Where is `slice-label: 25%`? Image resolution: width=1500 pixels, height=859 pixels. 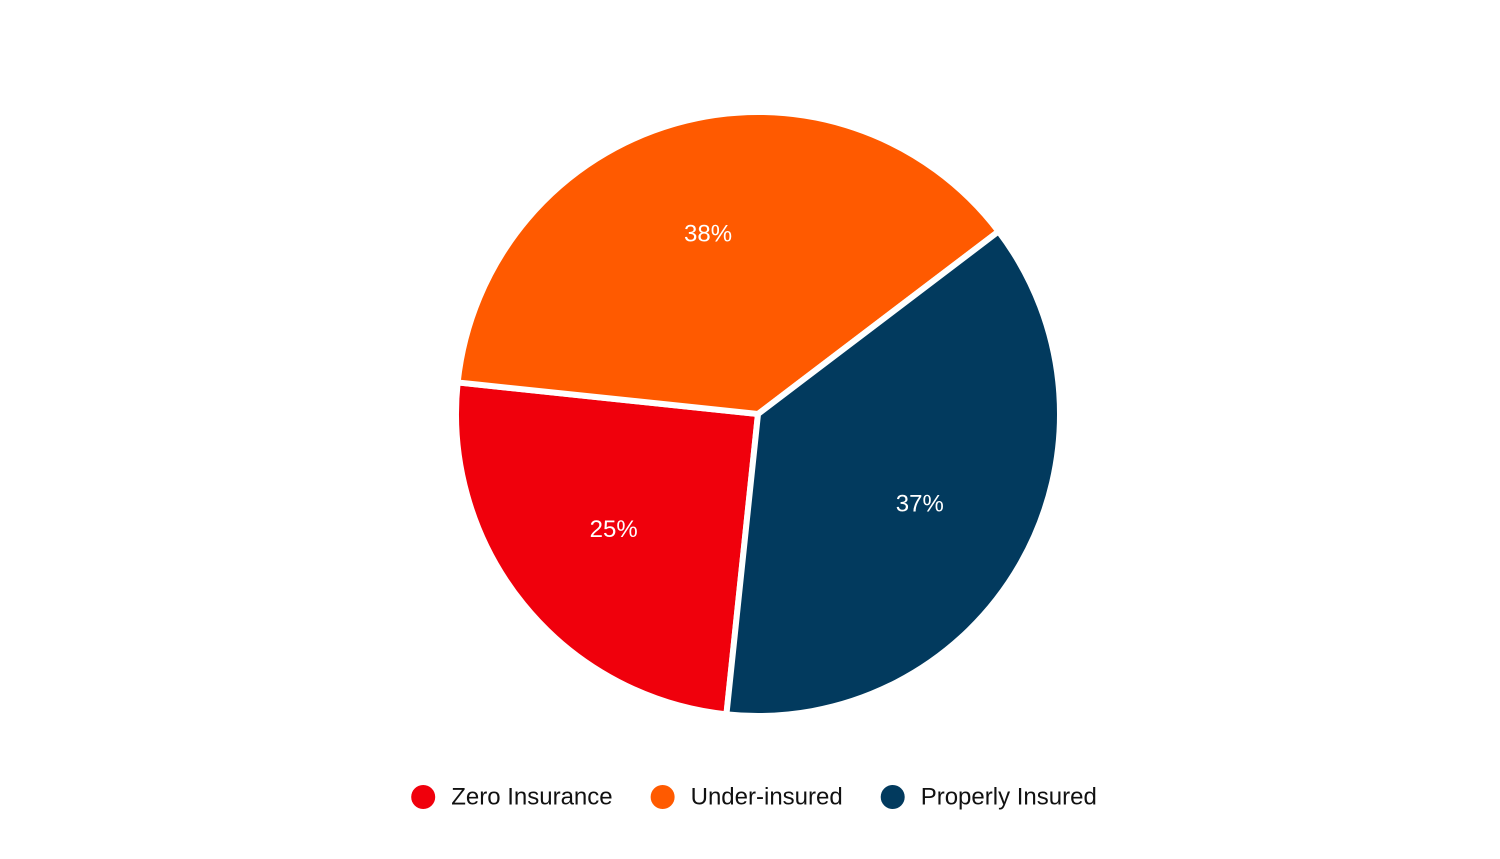 slice-label: 25% is located at coordinates (614, 529).